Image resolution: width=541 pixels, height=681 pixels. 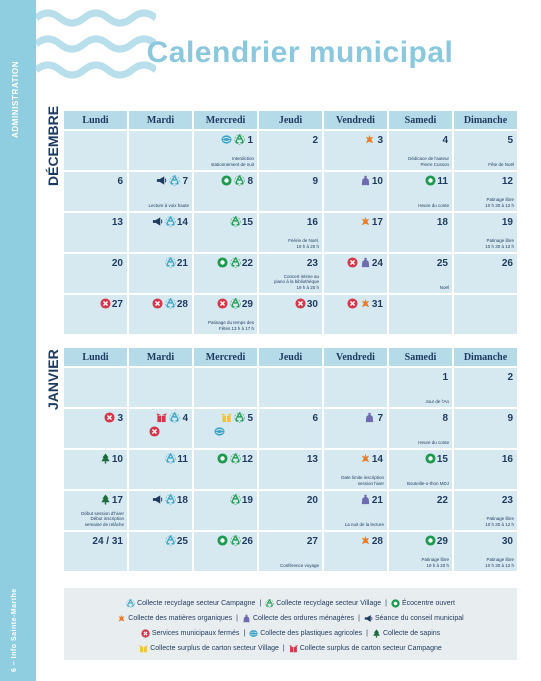 I want to click on day-number: 28, so click(x=182, y=304).